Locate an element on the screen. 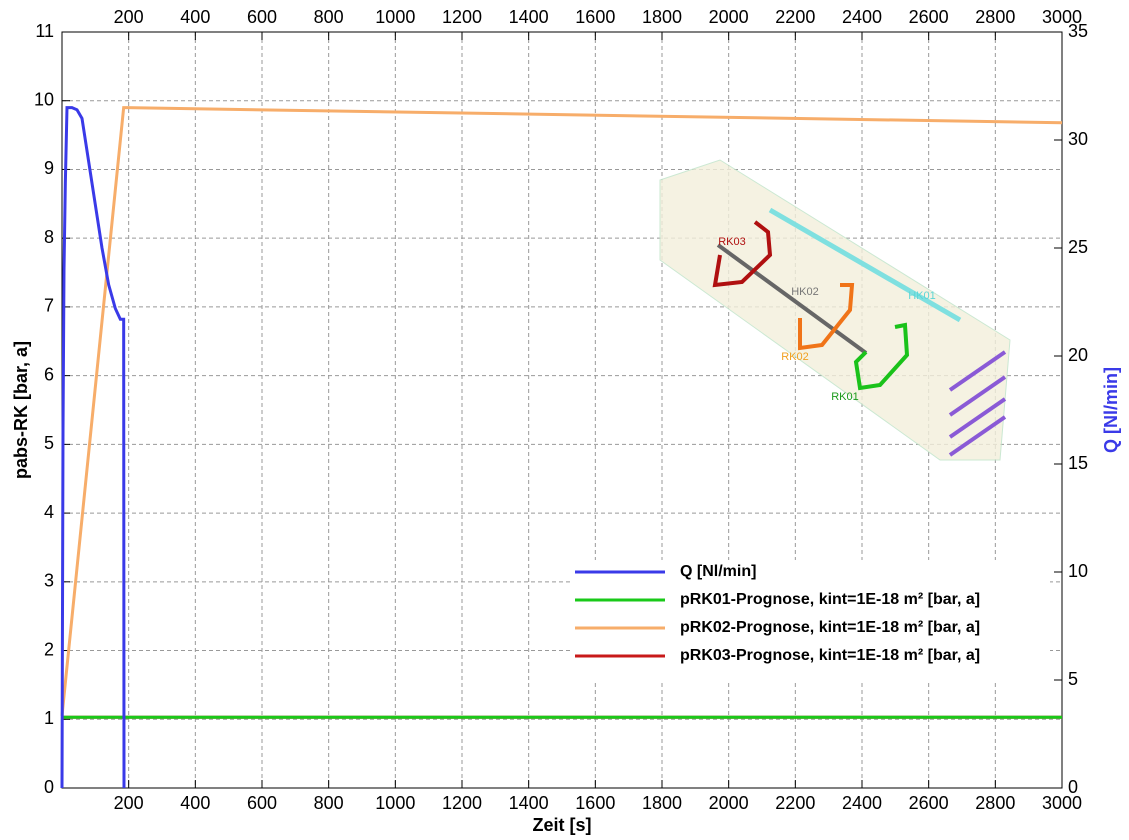 This screenshot has height=840, width=1129. x-tick-label-top: 2400 is located at coordinates (862, 17).